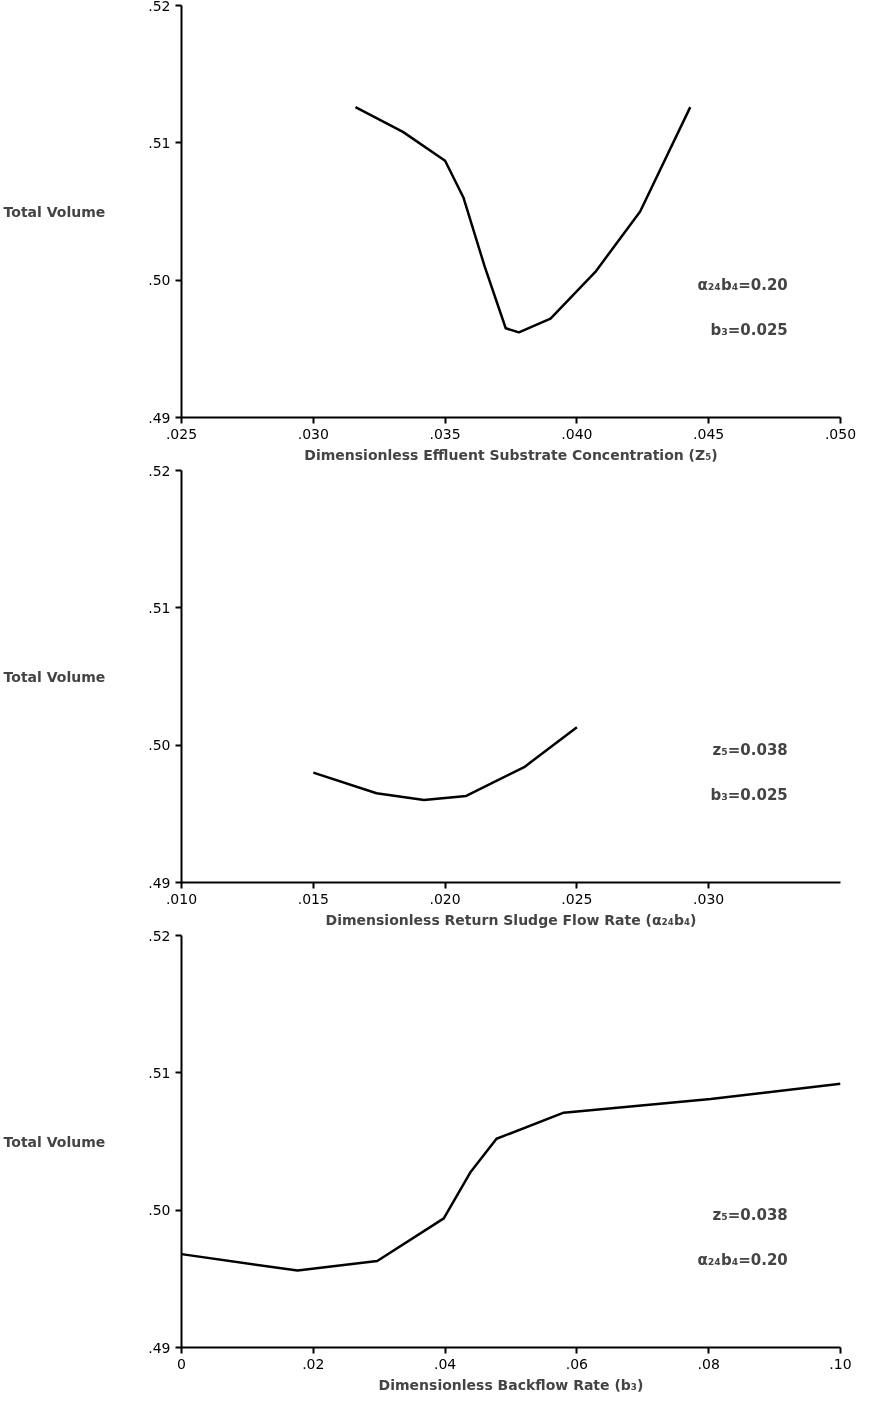  What do you see at coordinates (708, 1363) in the screenshot?
I see `x-tick-label: .08` at bounding box center [708, 1363].